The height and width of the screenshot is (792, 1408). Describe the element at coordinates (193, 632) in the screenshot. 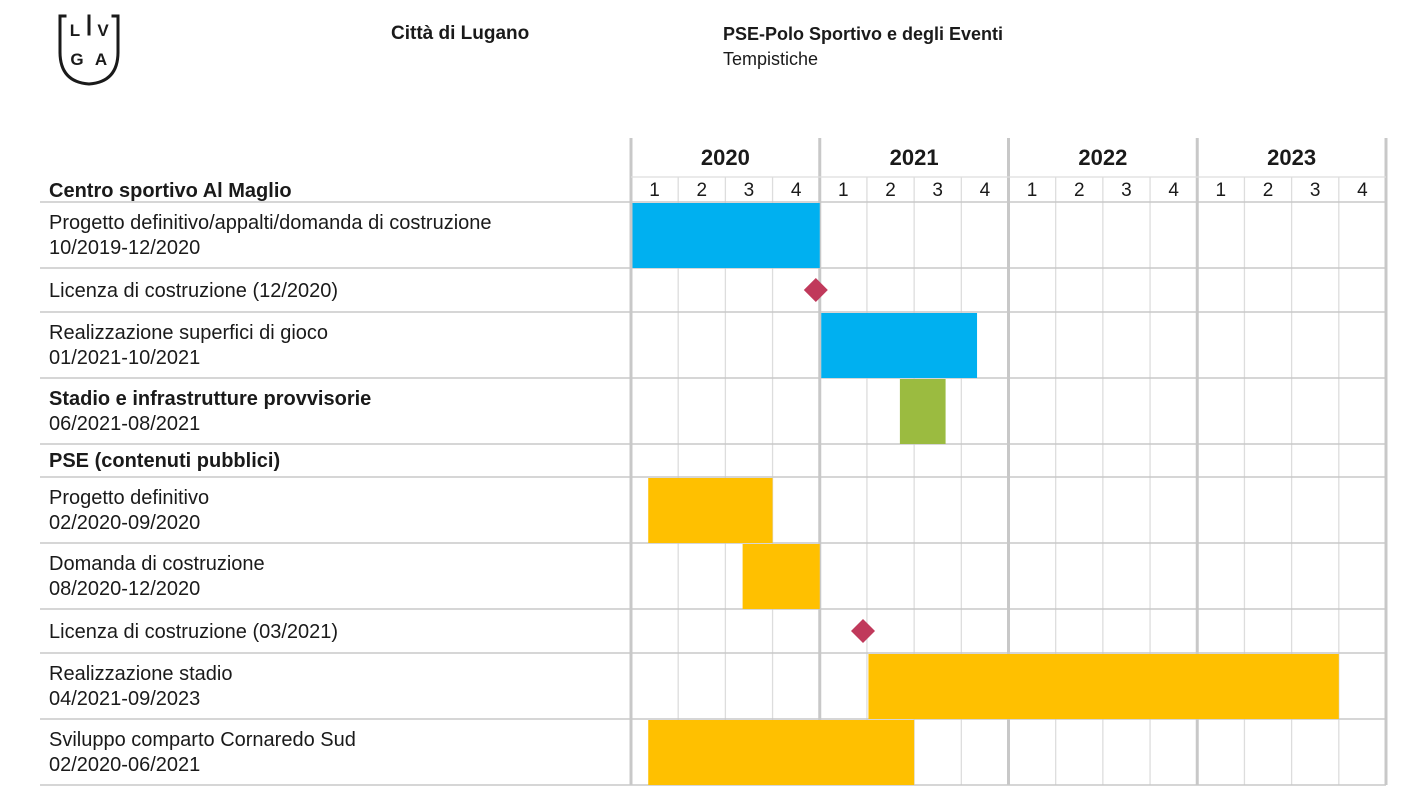

I see `row-label: Licenza di costruzione (03/2021)` at that location.